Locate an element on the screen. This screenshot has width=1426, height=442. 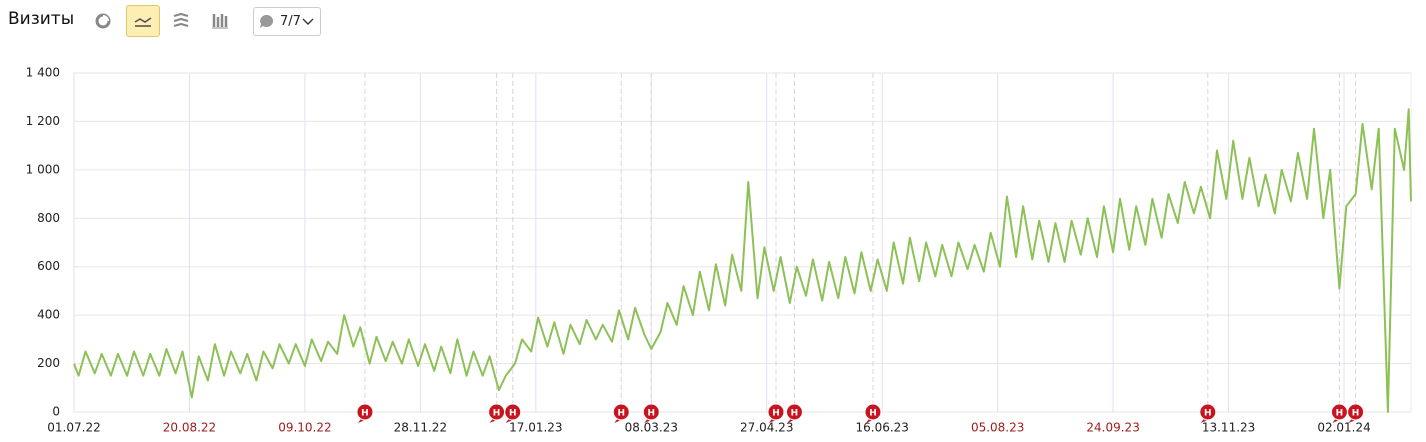
pie-icon is located at coordinates (103, 21).